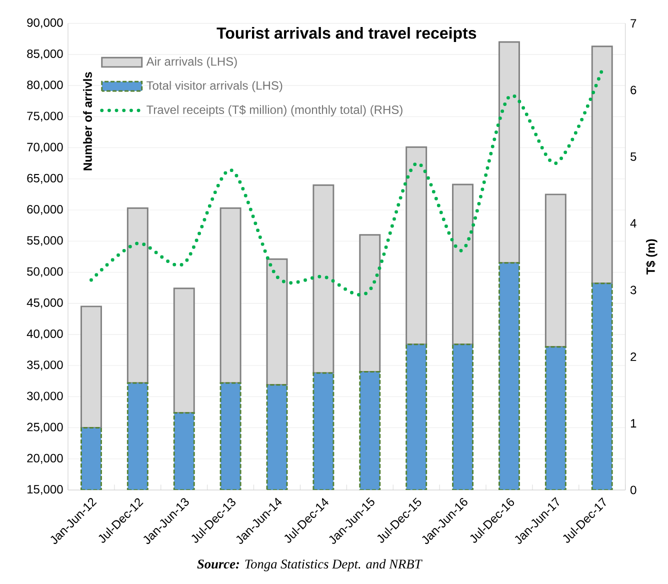  I want to click on y-tick-label: 45,000, so click(44, 303).